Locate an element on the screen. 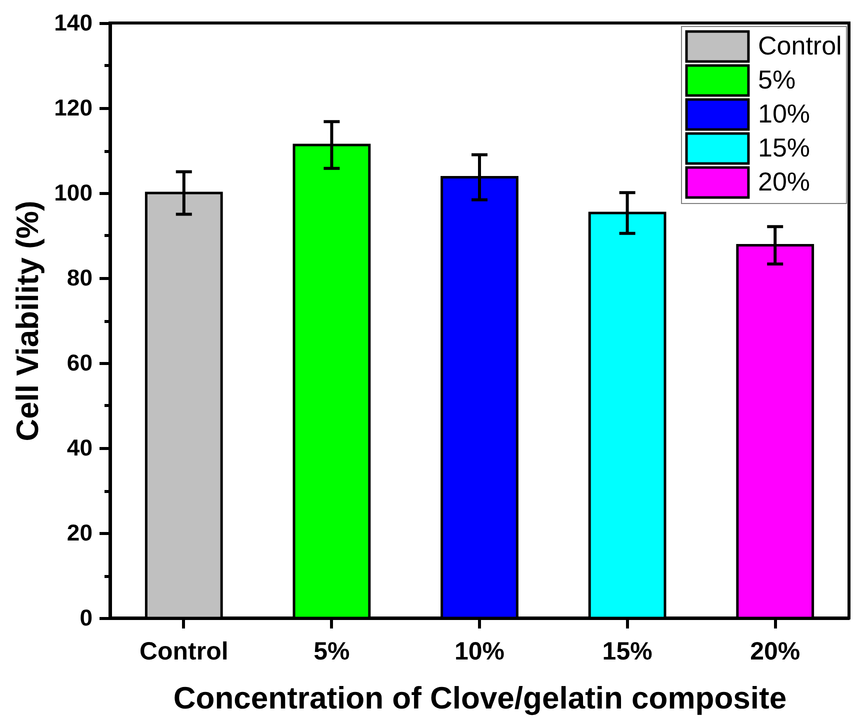 Image resolution: width=853 pixels, height=721 pixels. y-tick-label: 140 is located at coordinates (73, 23).